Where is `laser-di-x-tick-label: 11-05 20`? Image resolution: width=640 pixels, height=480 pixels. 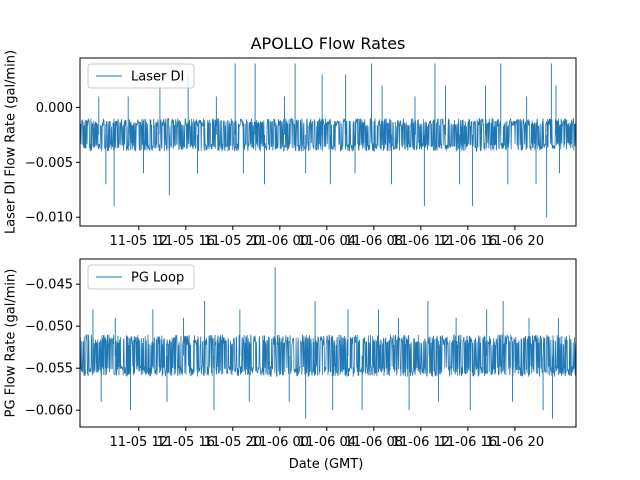
laser-di-x-tick-label: 11-05 20 is located at coordinates (233, 241).